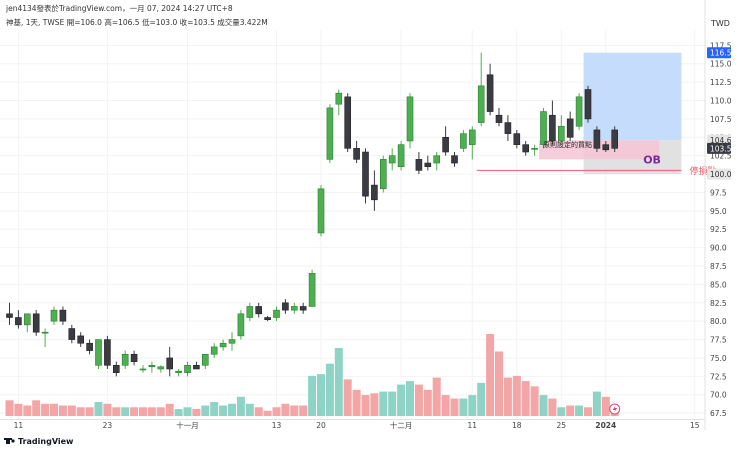 The width and height of the screenshot is (740, 450). What do you see at coordinates (567, 144) in the screenshot?
I see `entry-label: 原則設定的買點` at bounding box center [567, 144].